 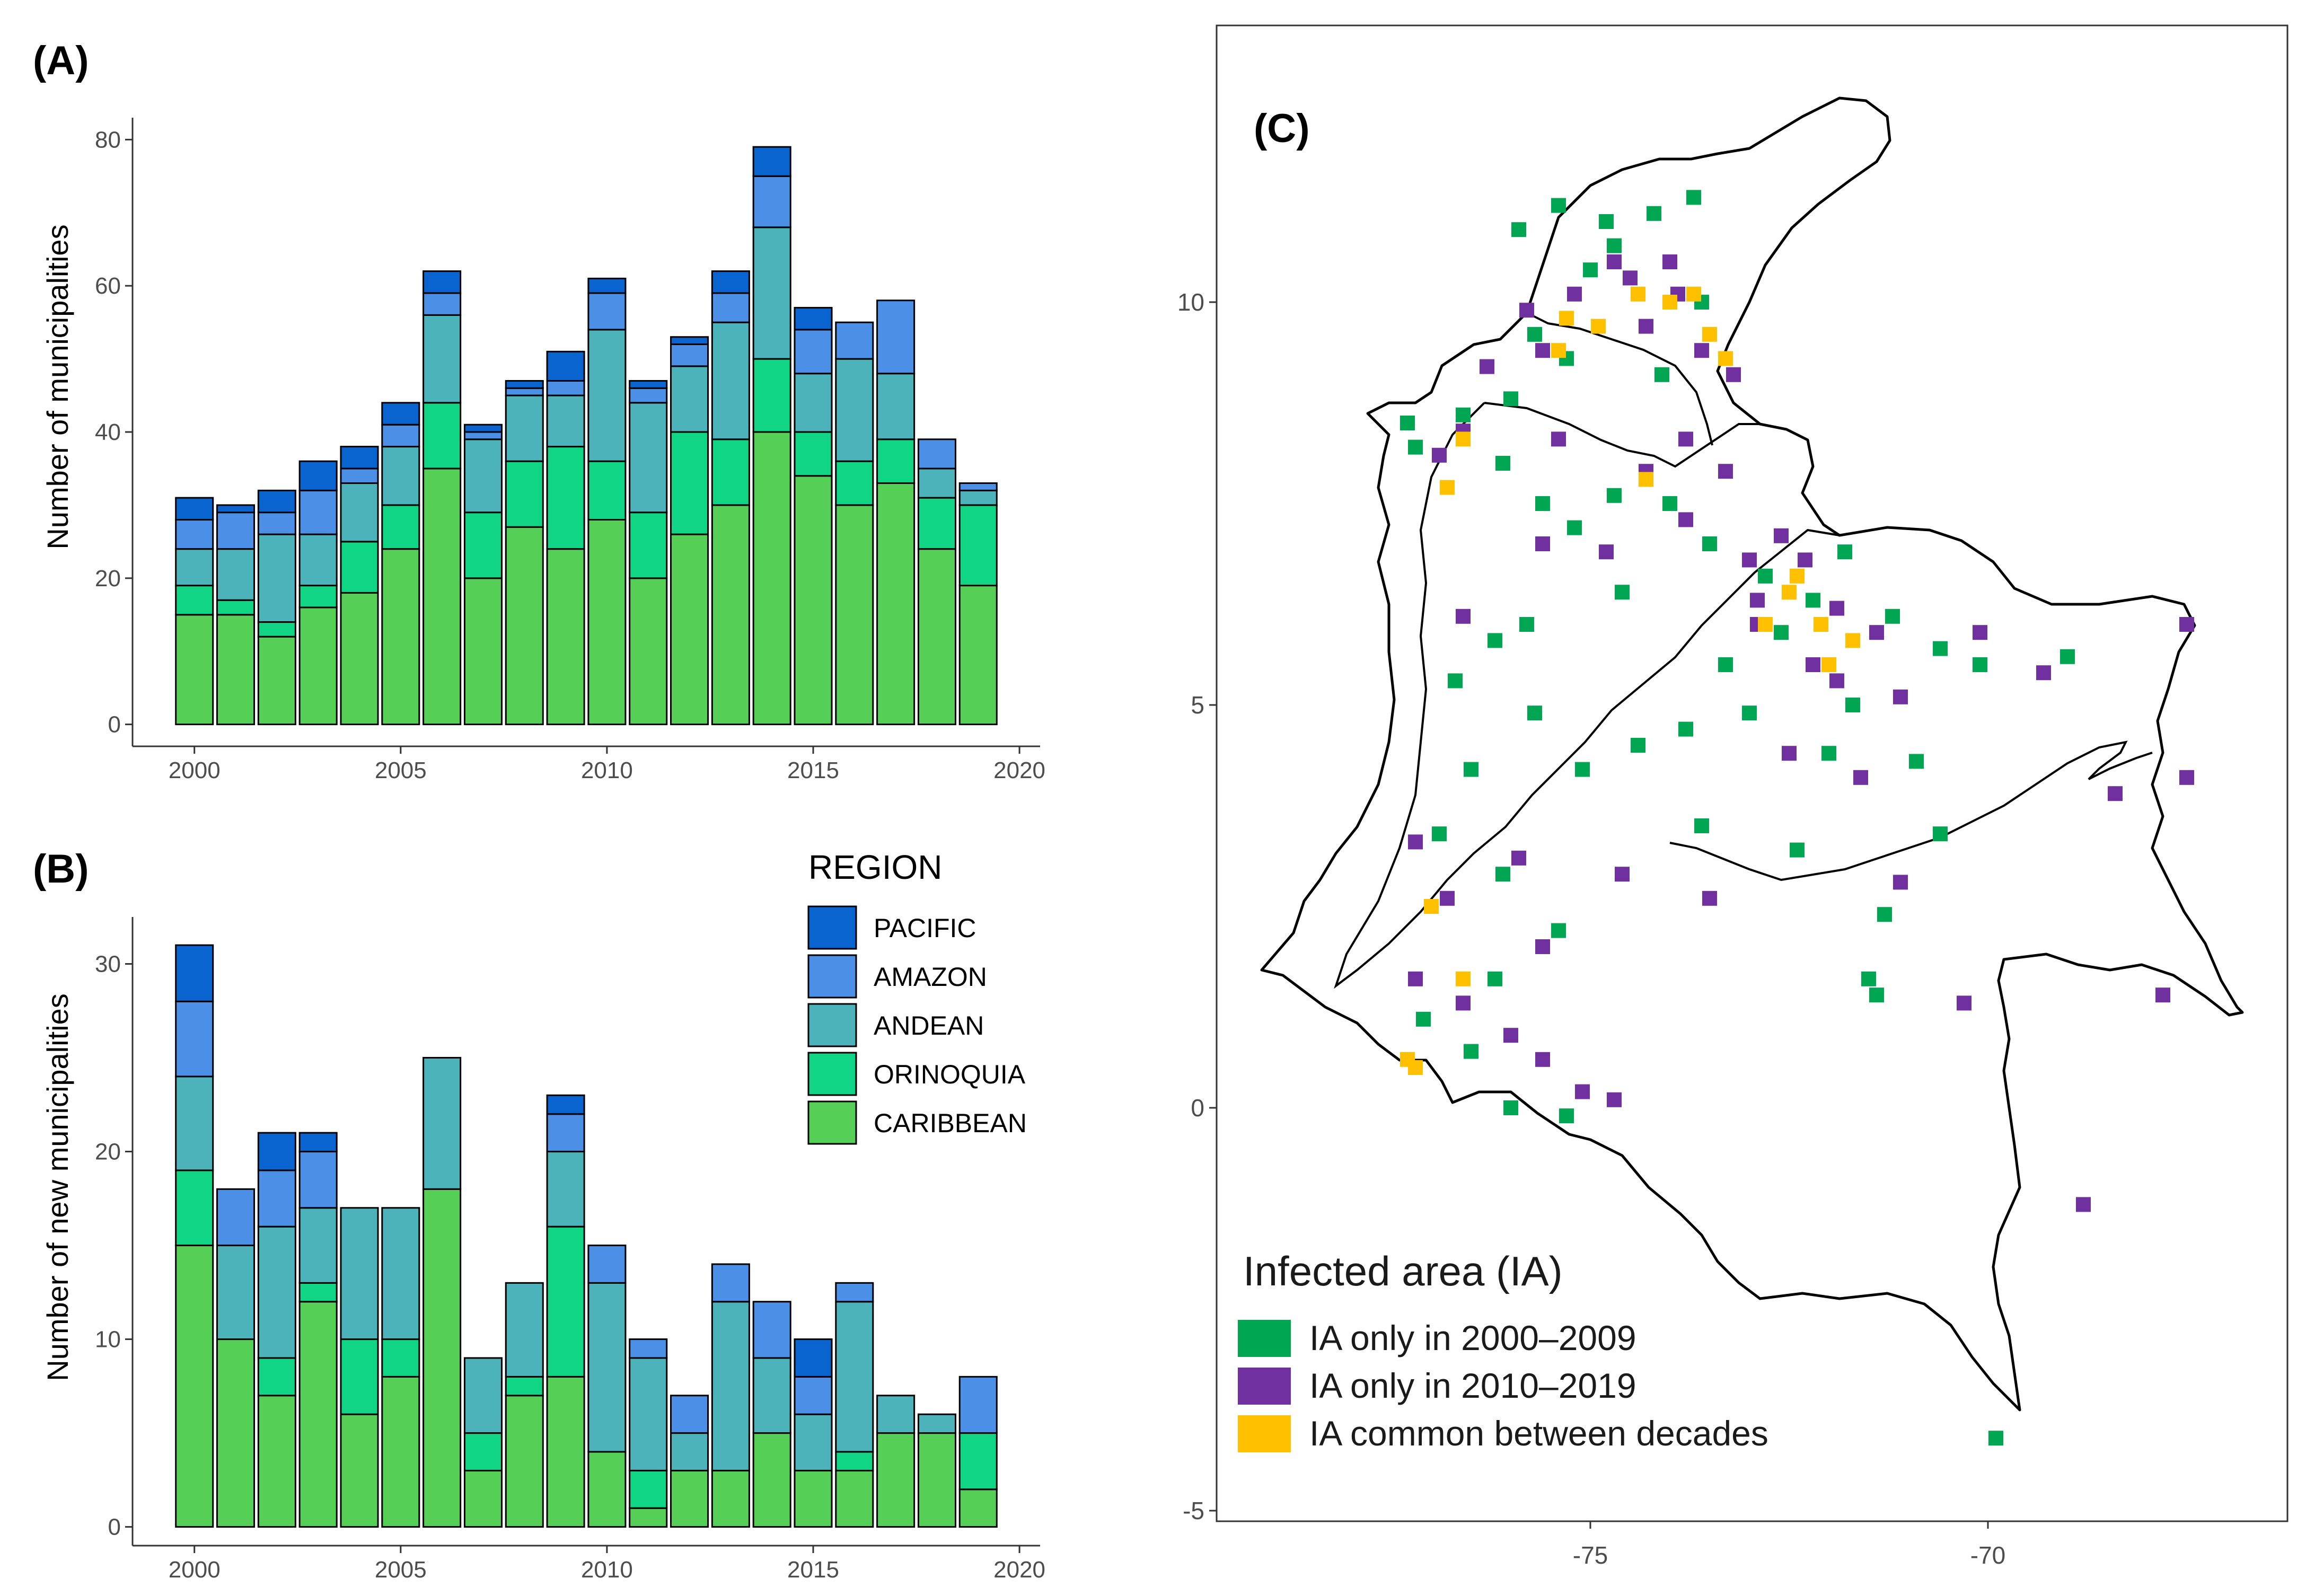 What do you see at coordinates (442, 597) in the screenshot?
I see `chart-a-bar-caribbean-2006` at bounding box center [442, 597].